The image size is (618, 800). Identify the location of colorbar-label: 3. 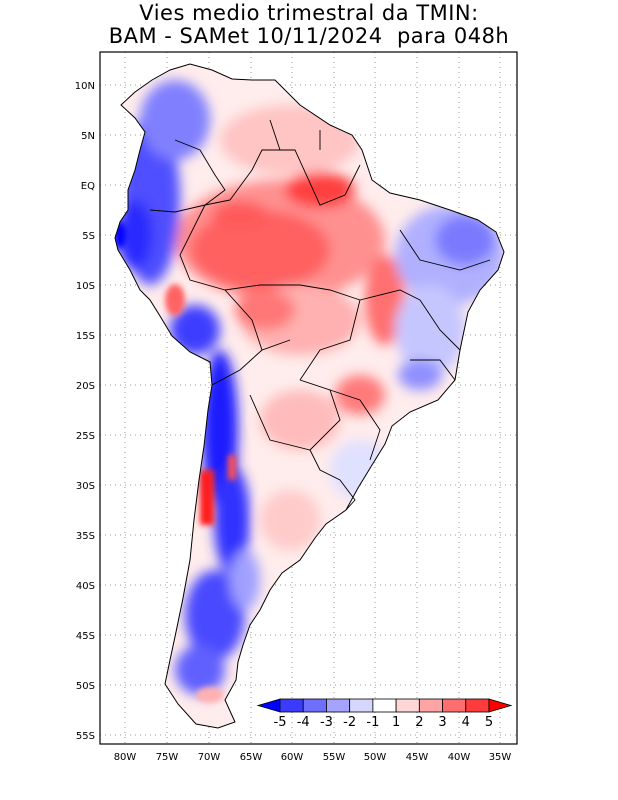
(442, 722).